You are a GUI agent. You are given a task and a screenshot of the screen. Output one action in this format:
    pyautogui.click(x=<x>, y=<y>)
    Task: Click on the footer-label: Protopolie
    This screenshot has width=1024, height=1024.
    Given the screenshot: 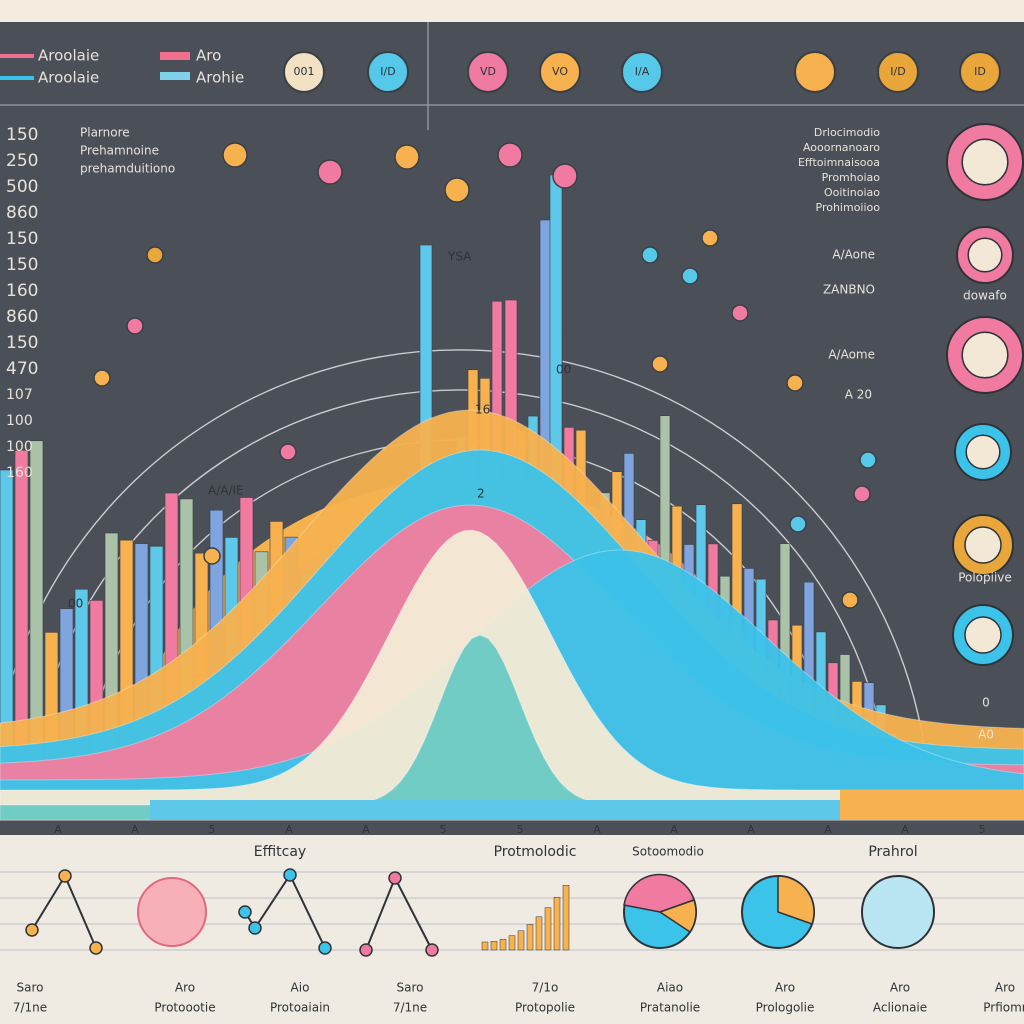 What is the action you would take?
    pyautogui.click(x=545, y=1008)
    